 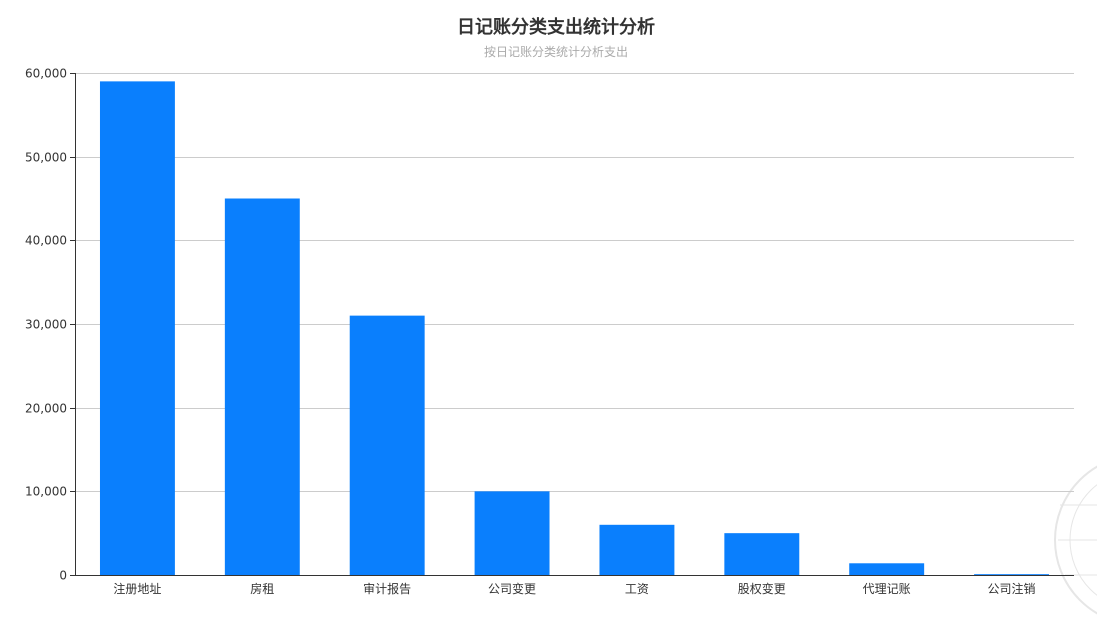 What do you see at coordinates (46, 241) in the screenshot?
I see `y-tick-label: 40,000` at bounding box center [46, 241].